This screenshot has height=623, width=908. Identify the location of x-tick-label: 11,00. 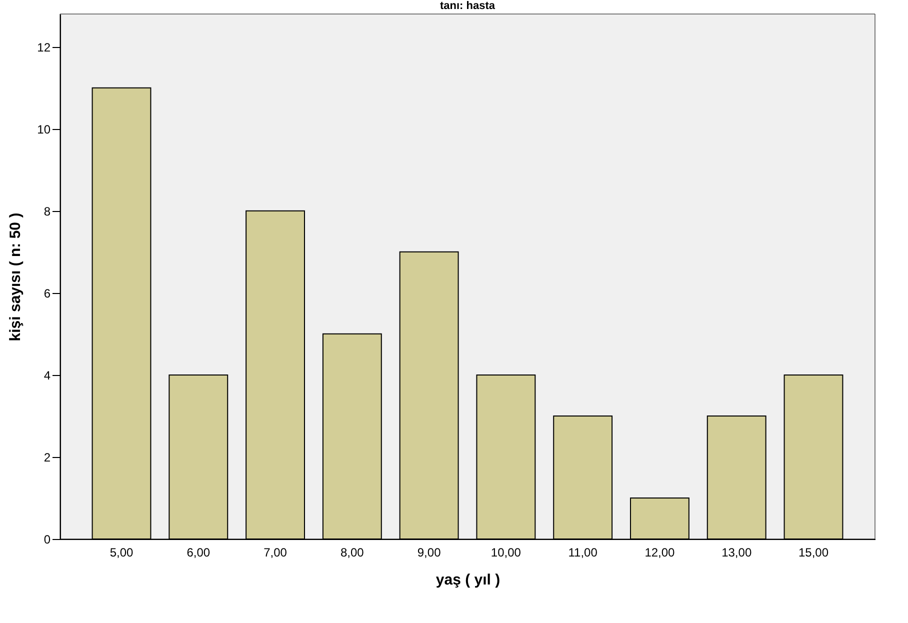
(583, 553).